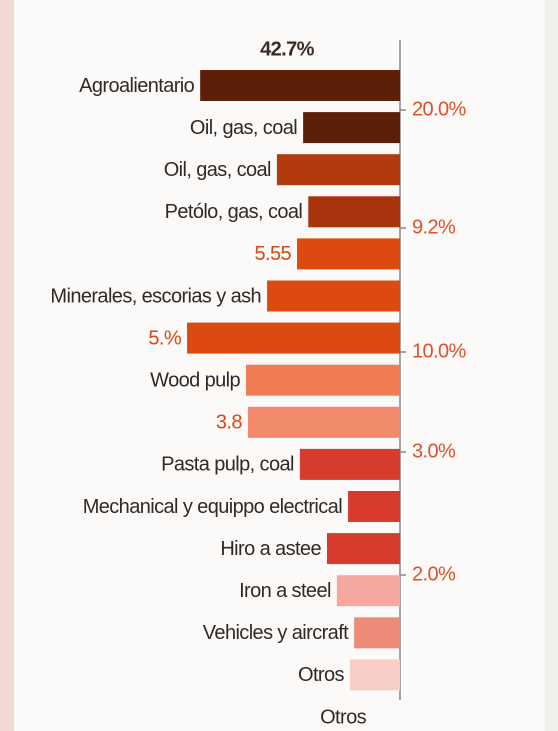 The image size is (558, 731). What do you see at coordinates (434, 227) in the screenshot?
I see `annotation: 9.2%` at bounding box center [434, 227].